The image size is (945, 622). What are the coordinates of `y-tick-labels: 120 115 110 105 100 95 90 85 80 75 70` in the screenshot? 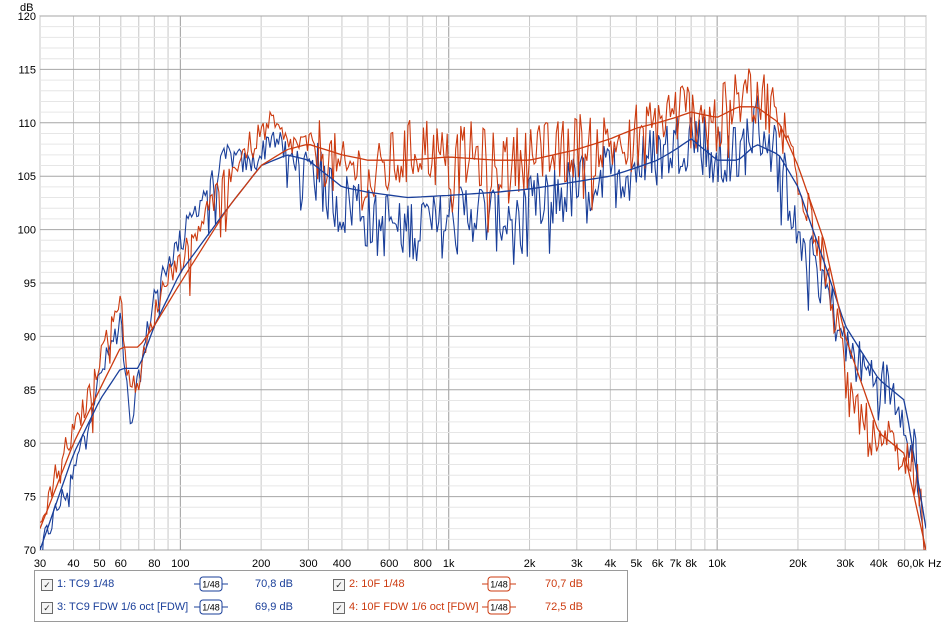 It's located at (27, 284).